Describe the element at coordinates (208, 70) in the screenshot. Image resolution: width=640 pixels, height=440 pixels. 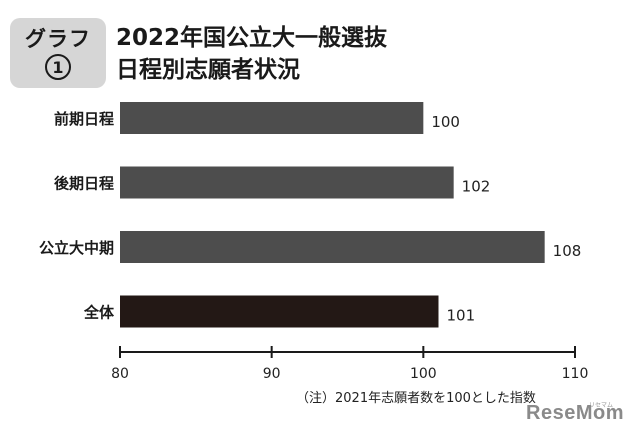
I see `chart-title-line2: 日程別志願者状況` at that location.